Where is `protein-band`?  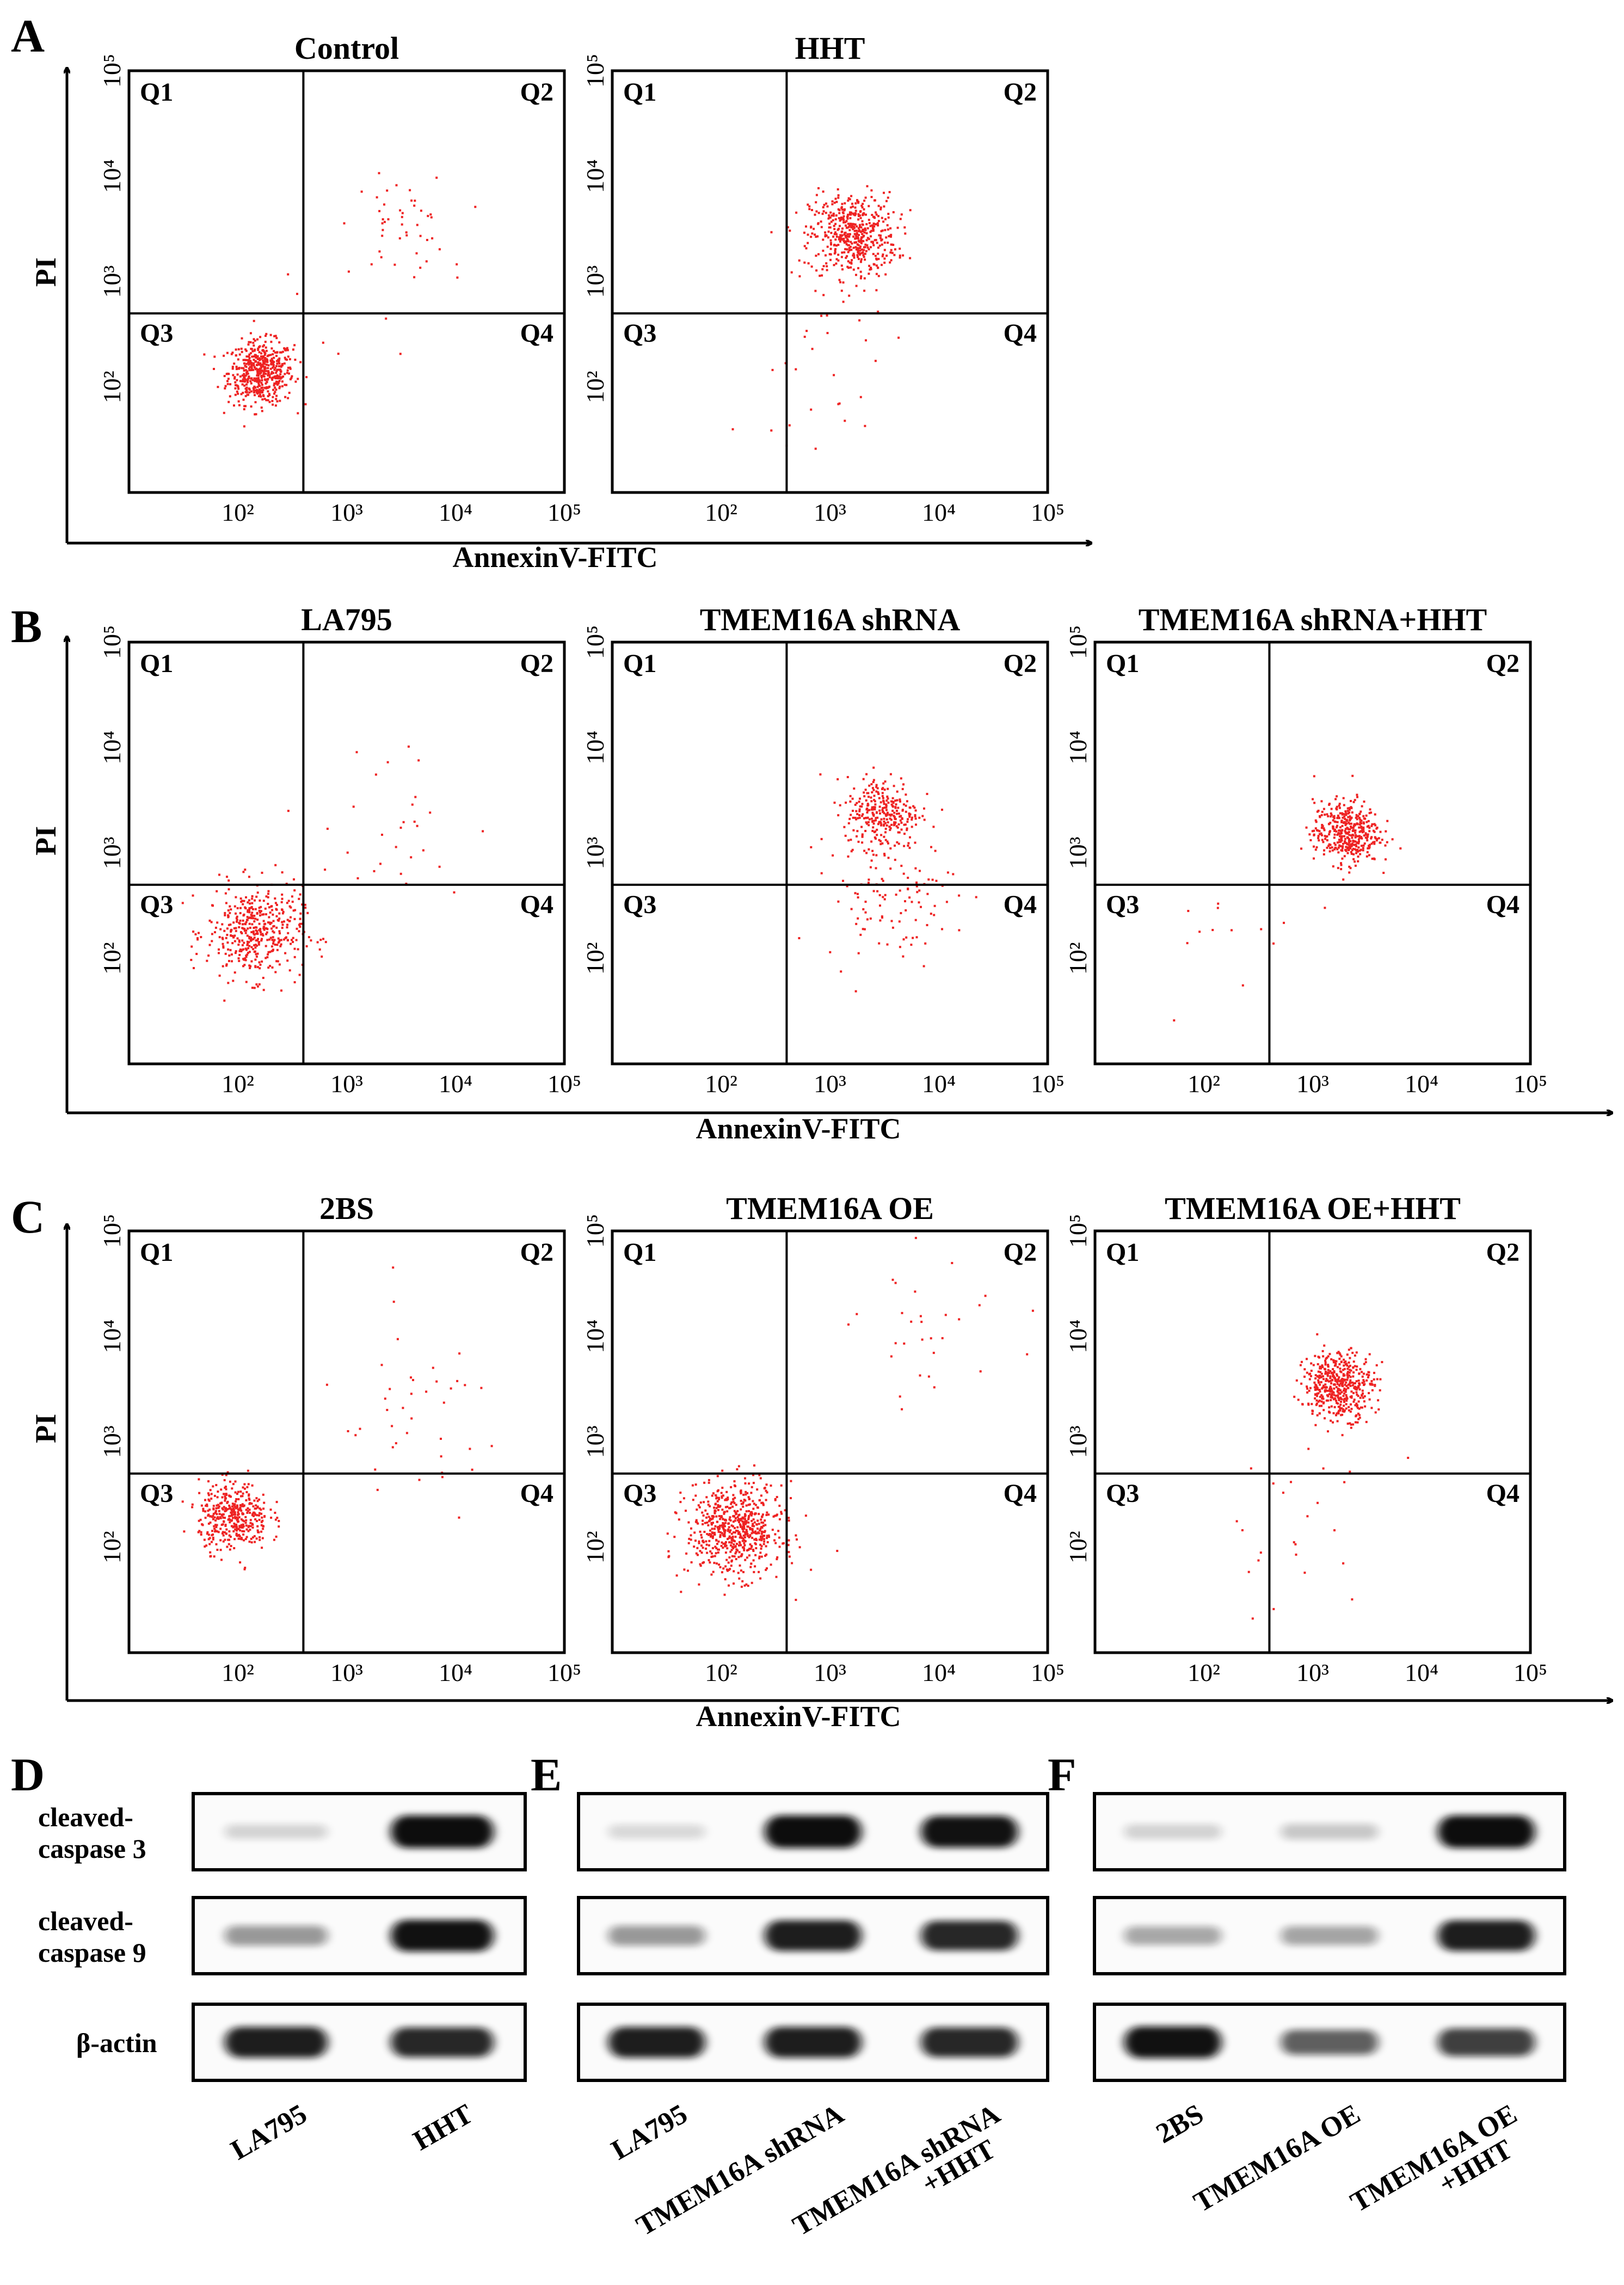 protein-band is located at coordinates (1330, 1832).